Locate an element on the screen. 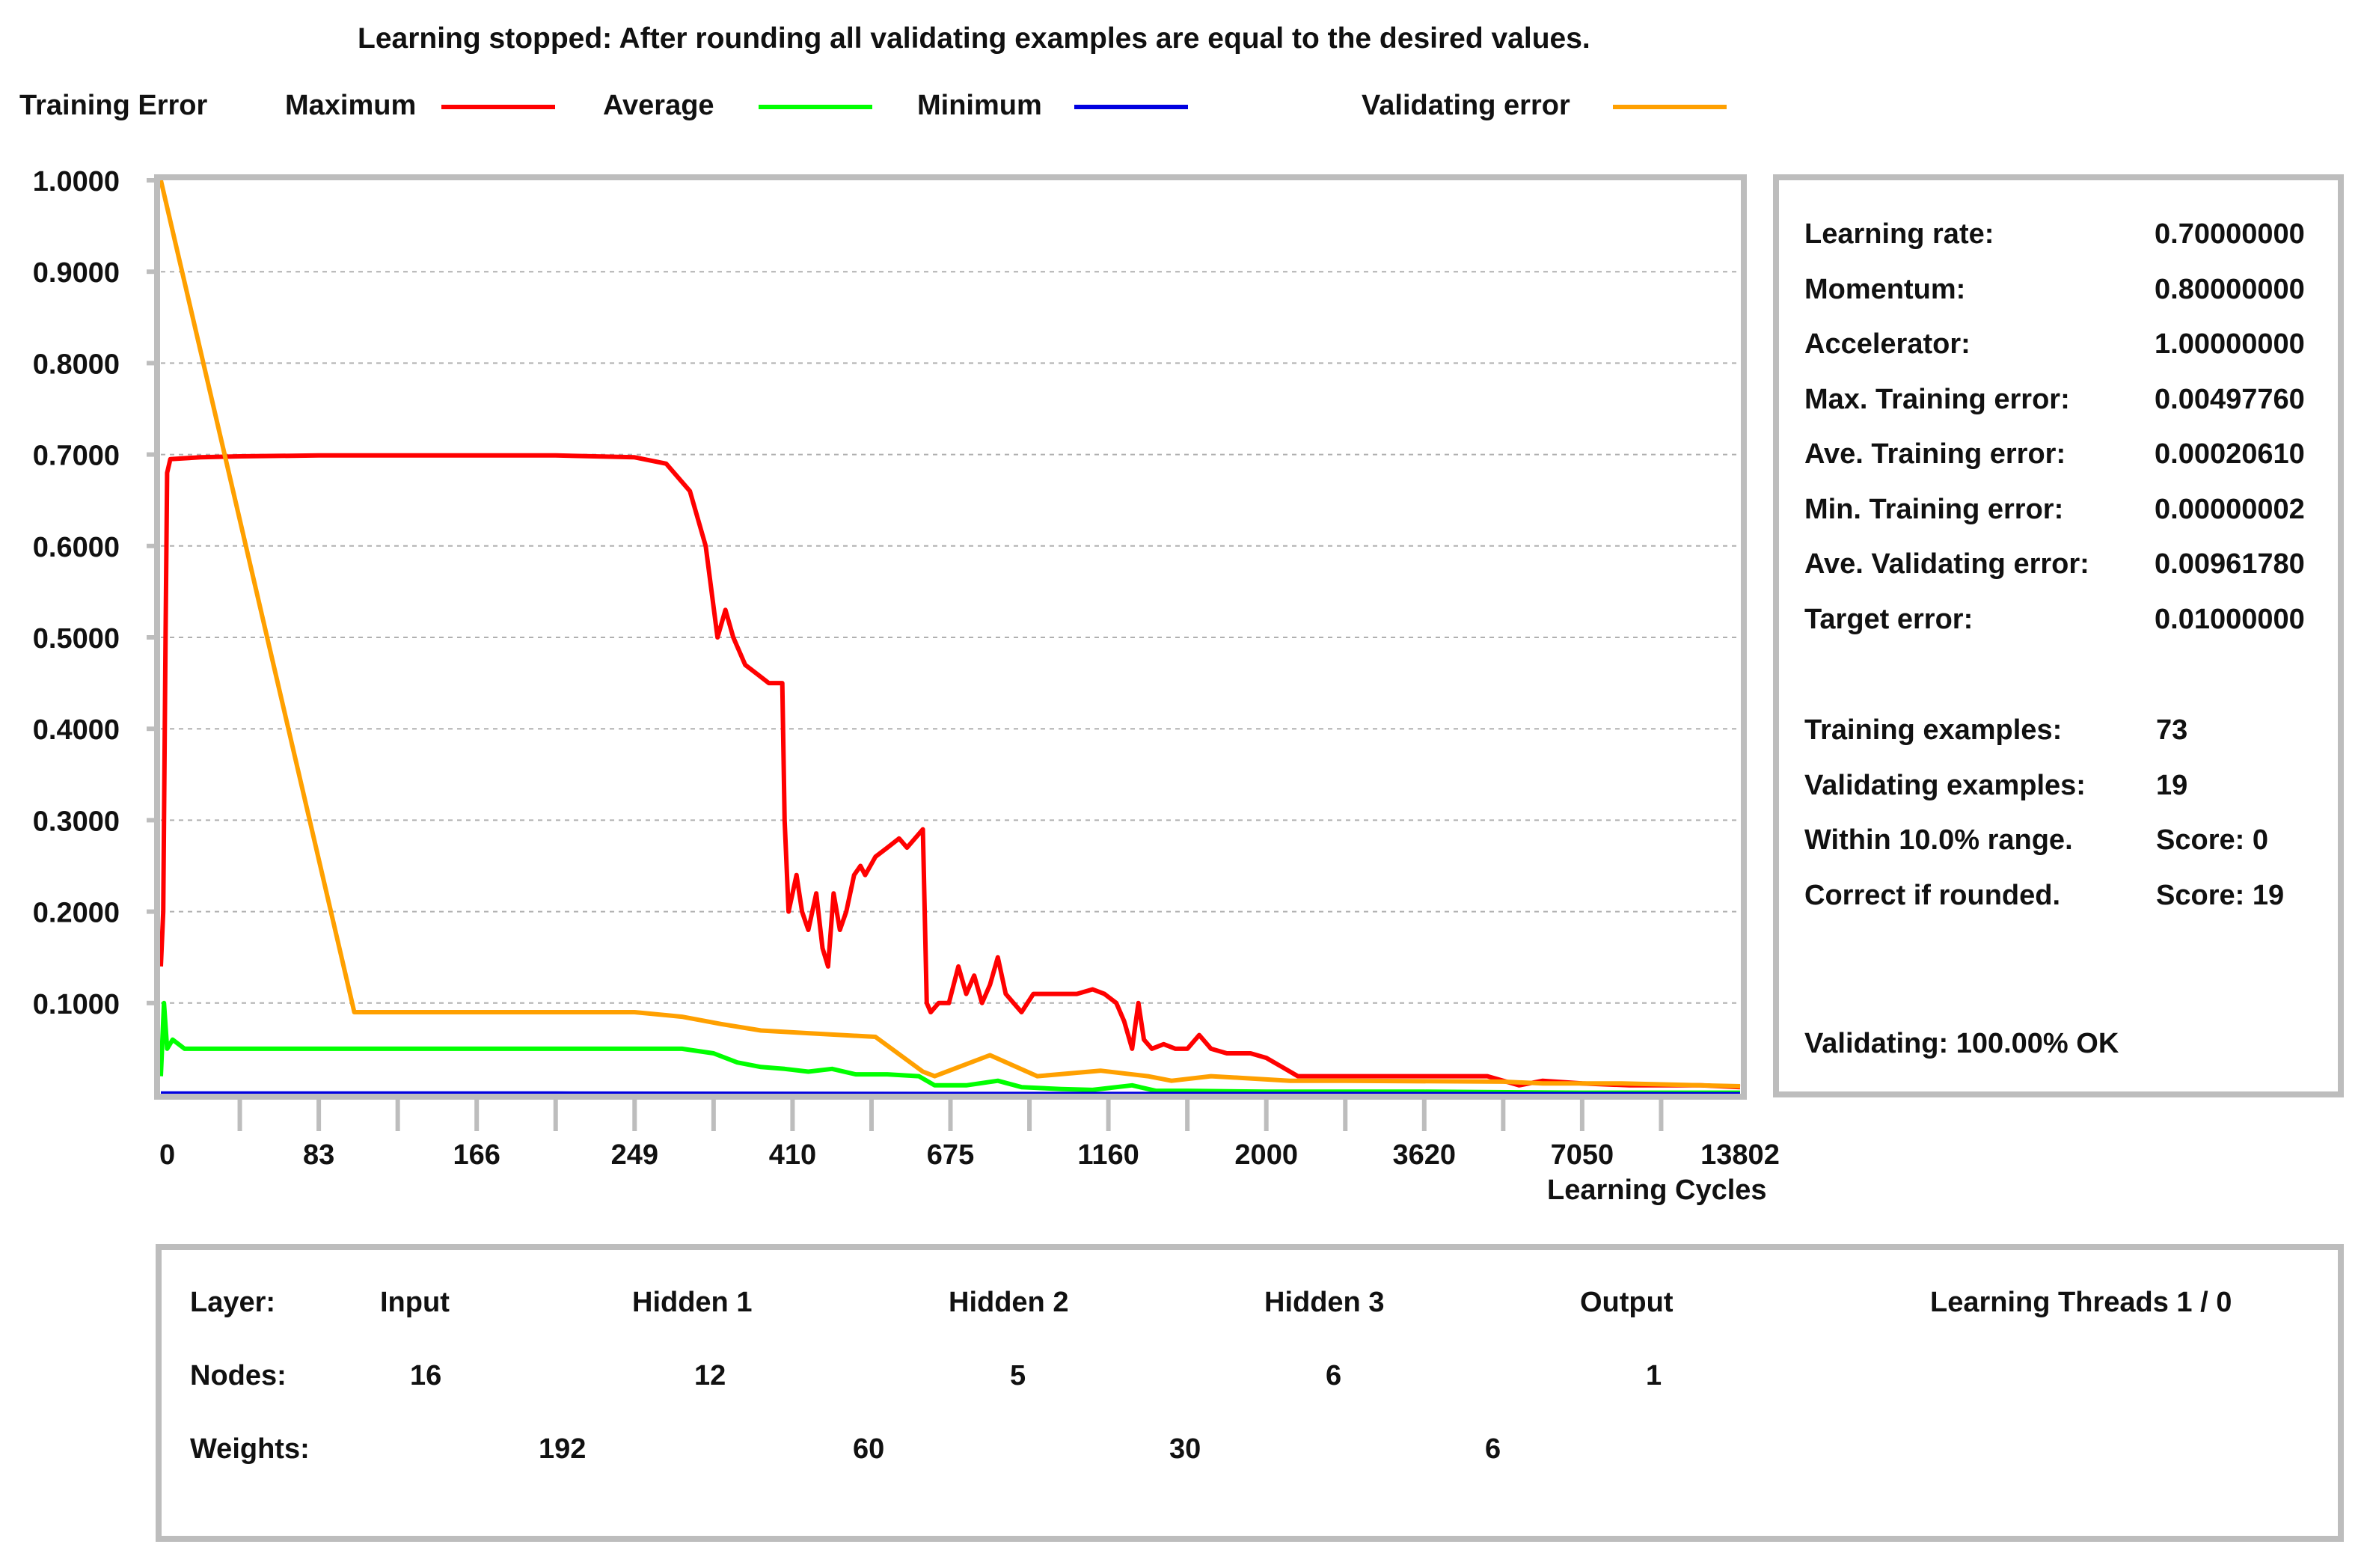  layer-node-count: 12 is located at coordinates (710, 1376).